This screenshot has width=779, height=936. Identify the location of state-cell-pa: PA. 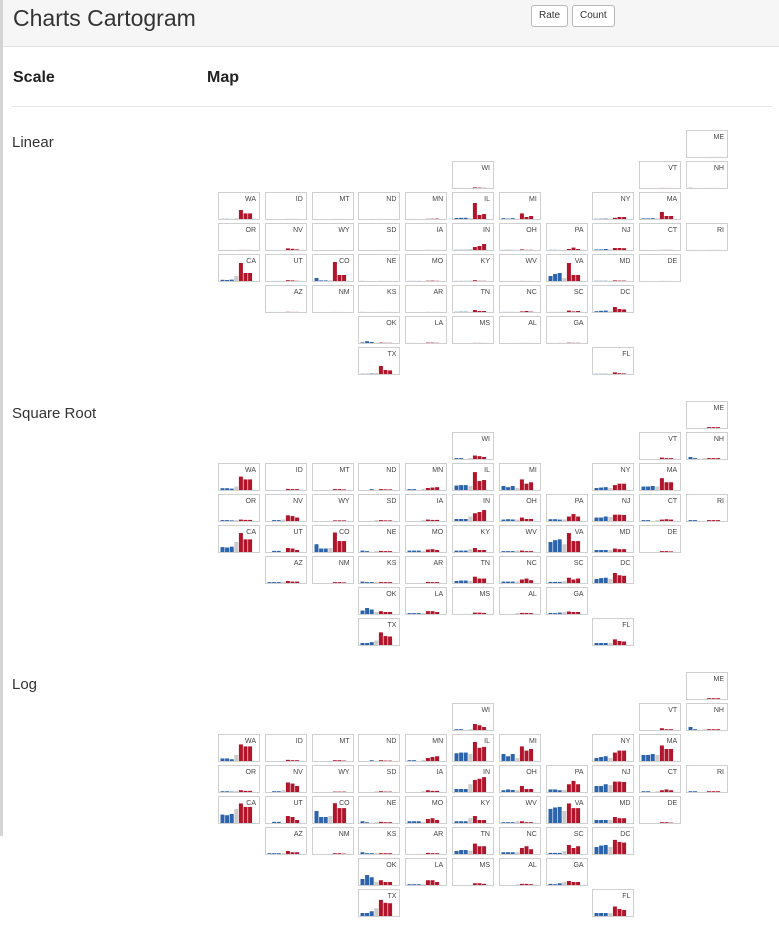
(567, 237).